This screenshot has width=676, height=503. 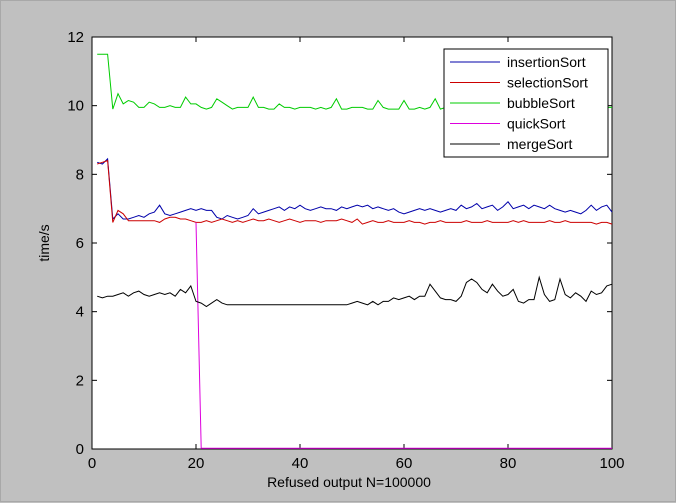 What do you see at coordinates (541, 103) in the screenshot?
I see `legend-label-bubbleSort: bubbleSort` at bounding box center [541, 103].